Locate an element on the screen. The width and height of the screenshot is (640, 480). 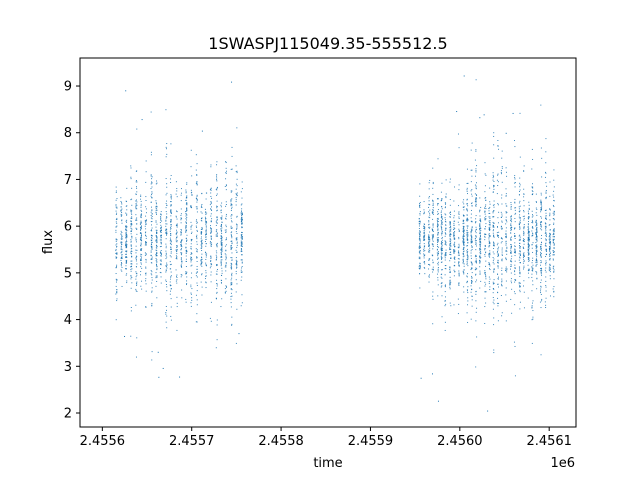
x-tick-label: 2.4560 is located at coordinates (460, 441).